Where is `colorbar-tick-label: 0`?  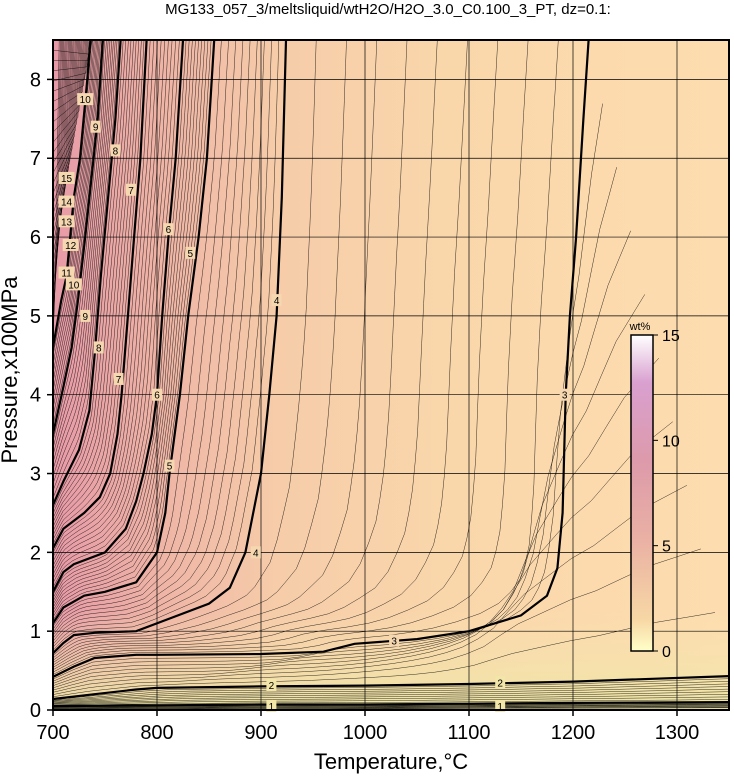
colorbar-tick-label: 0 is located at coordinates (666, 652).